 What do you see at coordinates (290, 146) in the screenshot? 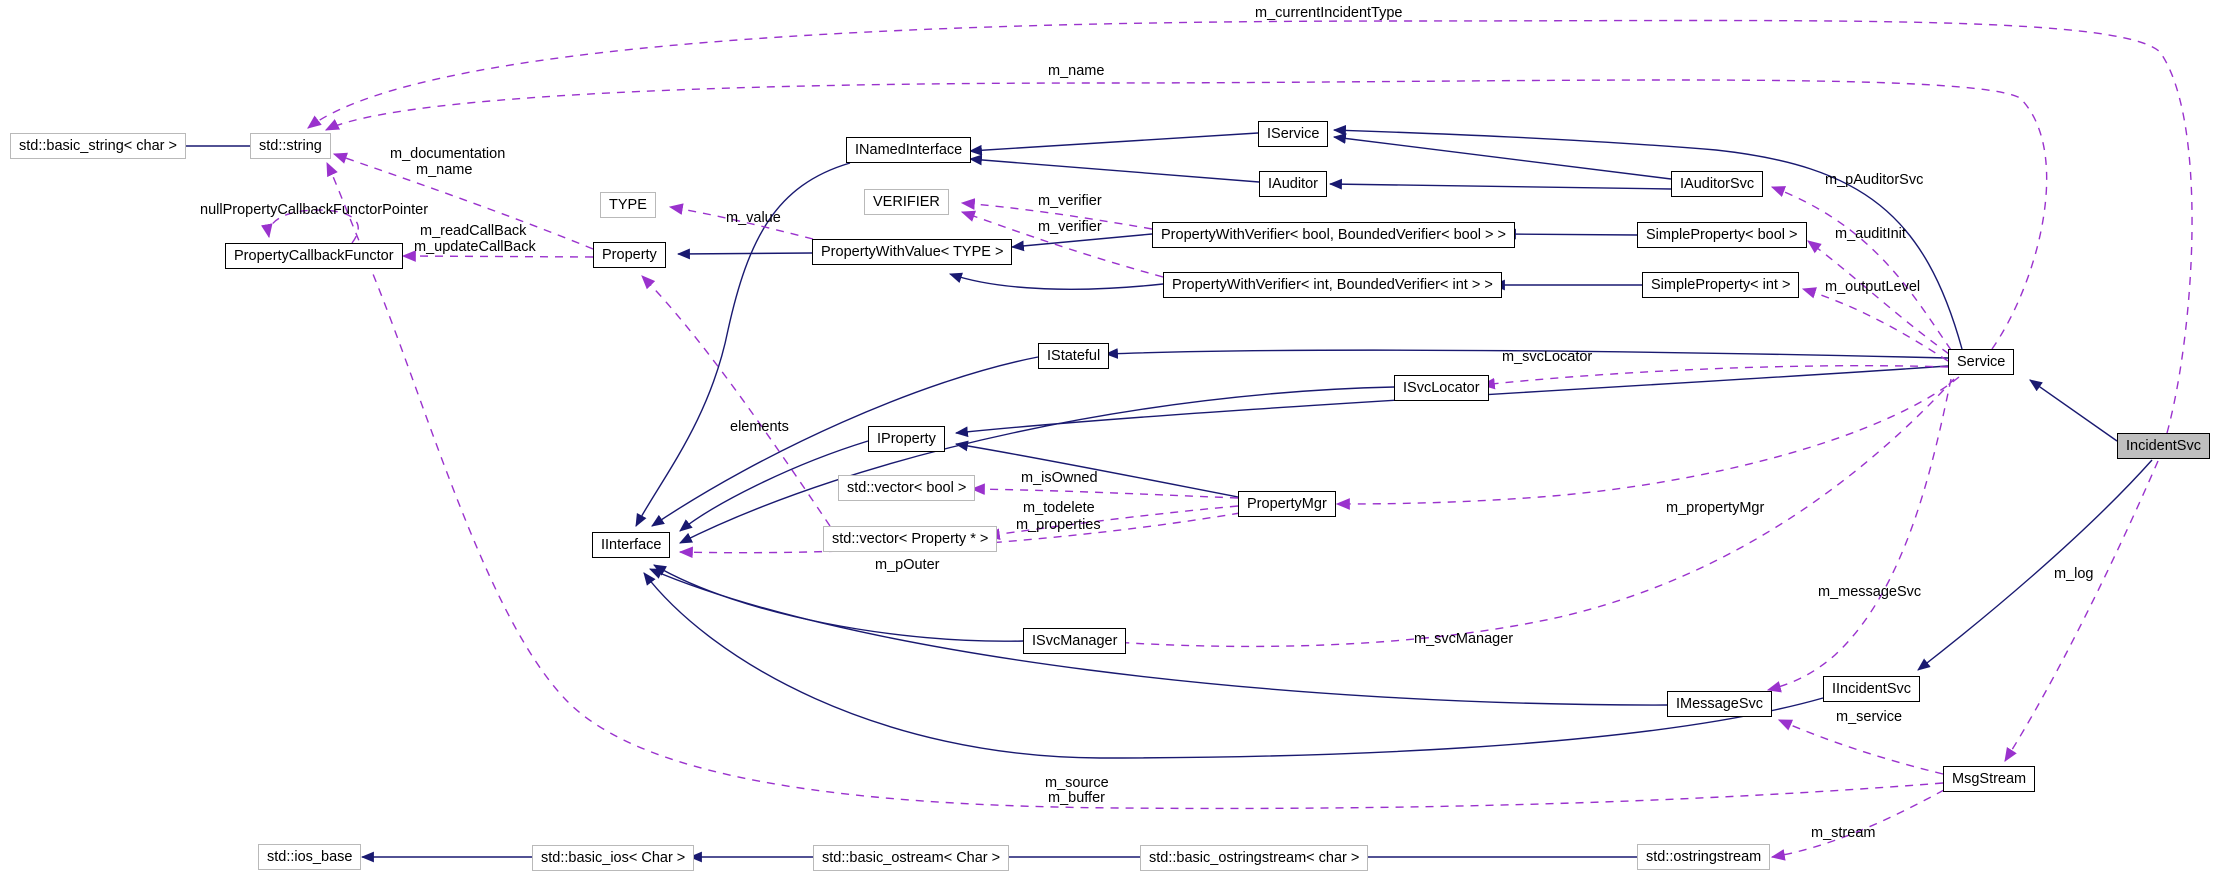
I see `node-std-string: std::string` at bounding box center [290, 146].